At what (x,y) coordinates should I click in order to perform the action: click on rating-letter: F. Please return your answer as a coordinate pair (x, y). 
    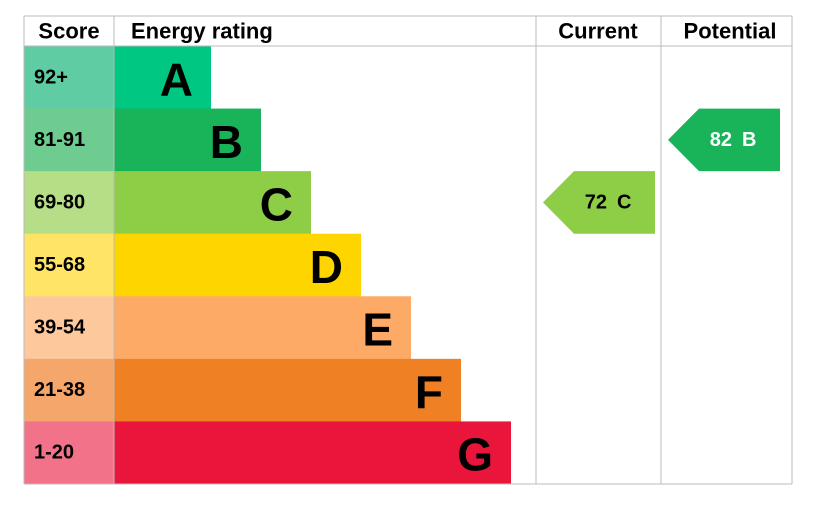
    Looking at the image, I should click on (429, 392).